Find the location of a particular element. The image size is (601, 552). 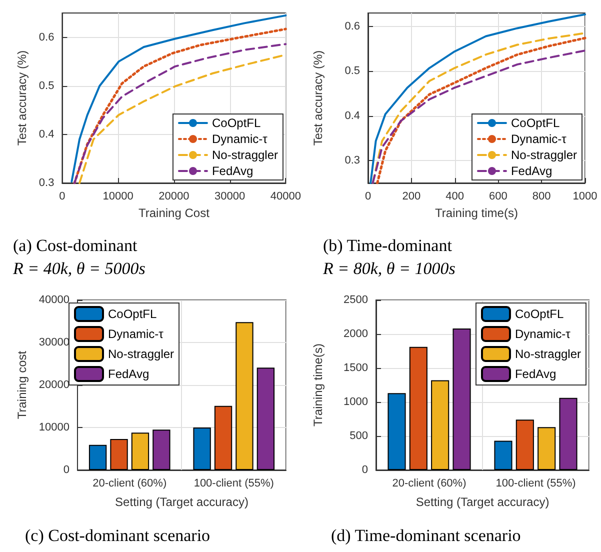

x-axis-title: Training Cost is located at coordinates (174, 213).